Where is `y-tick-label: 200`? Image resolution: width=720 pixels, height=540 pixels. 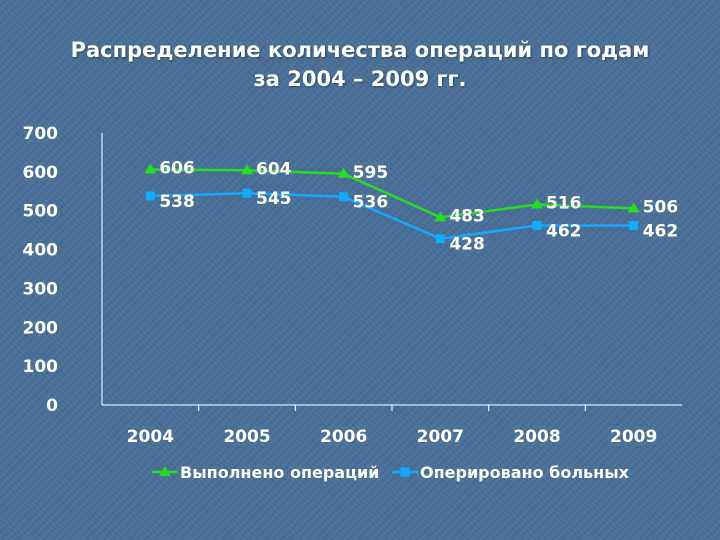
y-tick-label: 200 is located at coordinates (41, 328).